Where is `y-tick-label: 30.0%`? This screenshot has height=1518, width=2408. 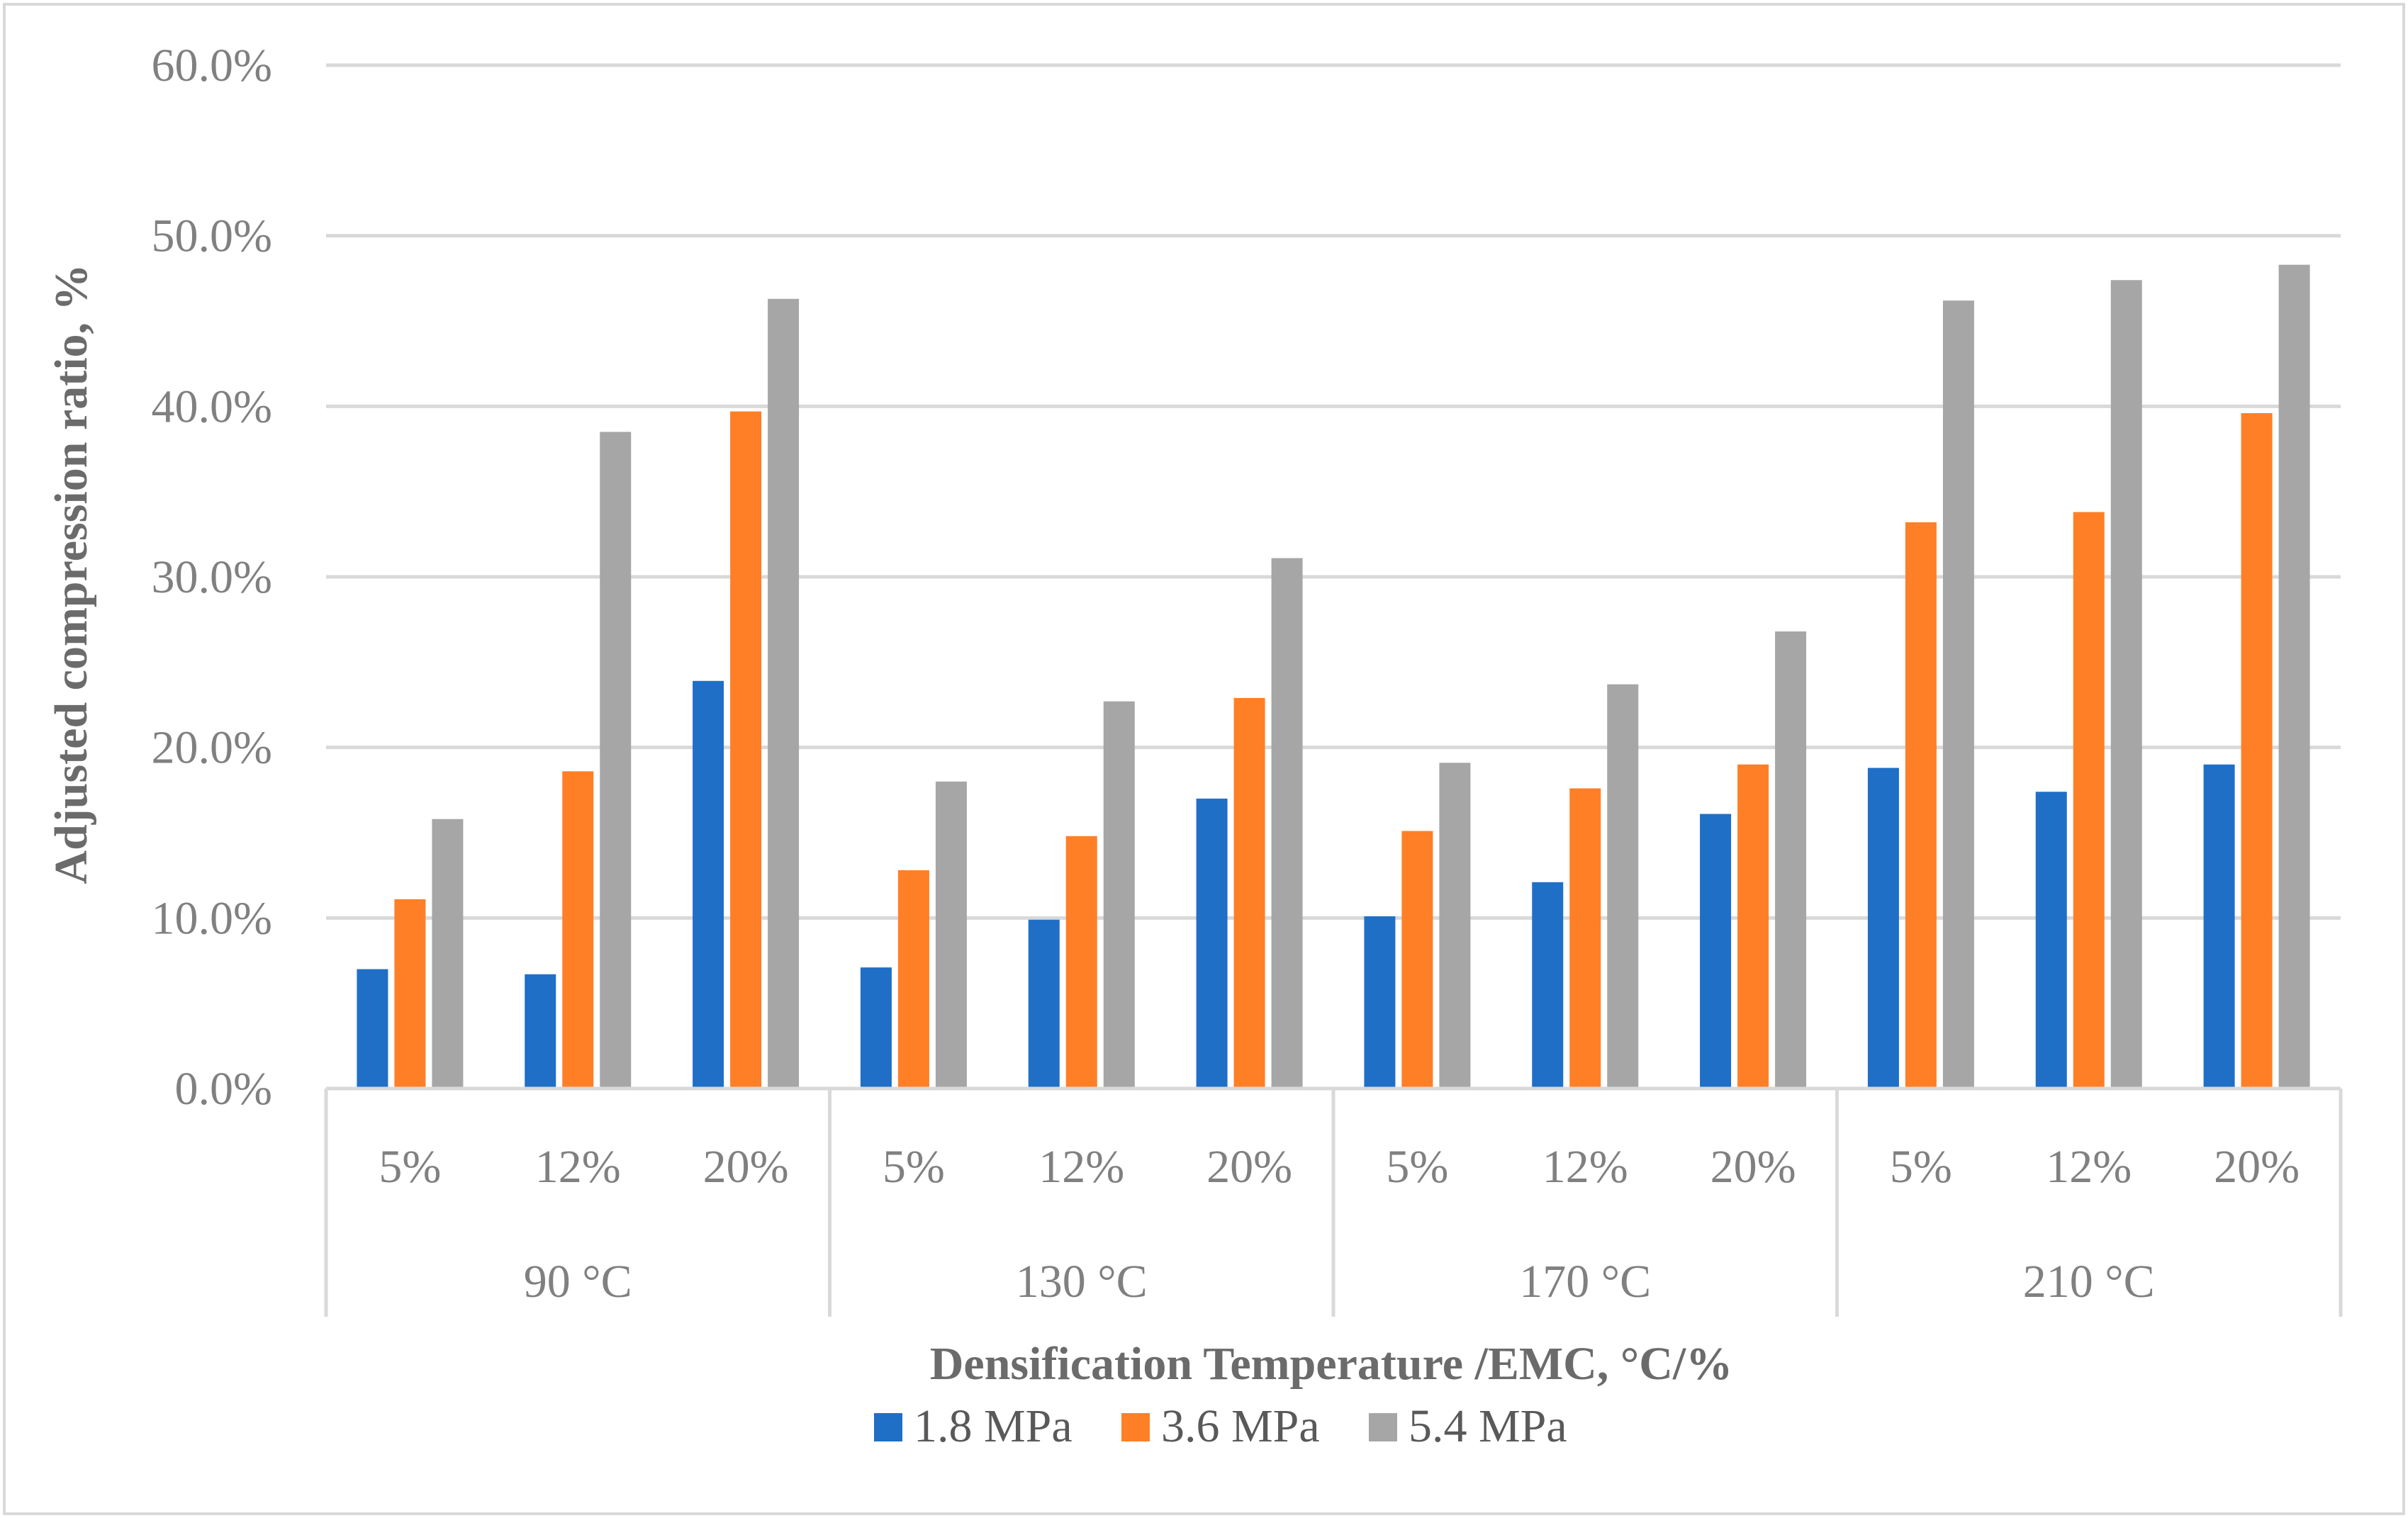 y-tick-label: 30.0% is located at coordinates (212, 577).